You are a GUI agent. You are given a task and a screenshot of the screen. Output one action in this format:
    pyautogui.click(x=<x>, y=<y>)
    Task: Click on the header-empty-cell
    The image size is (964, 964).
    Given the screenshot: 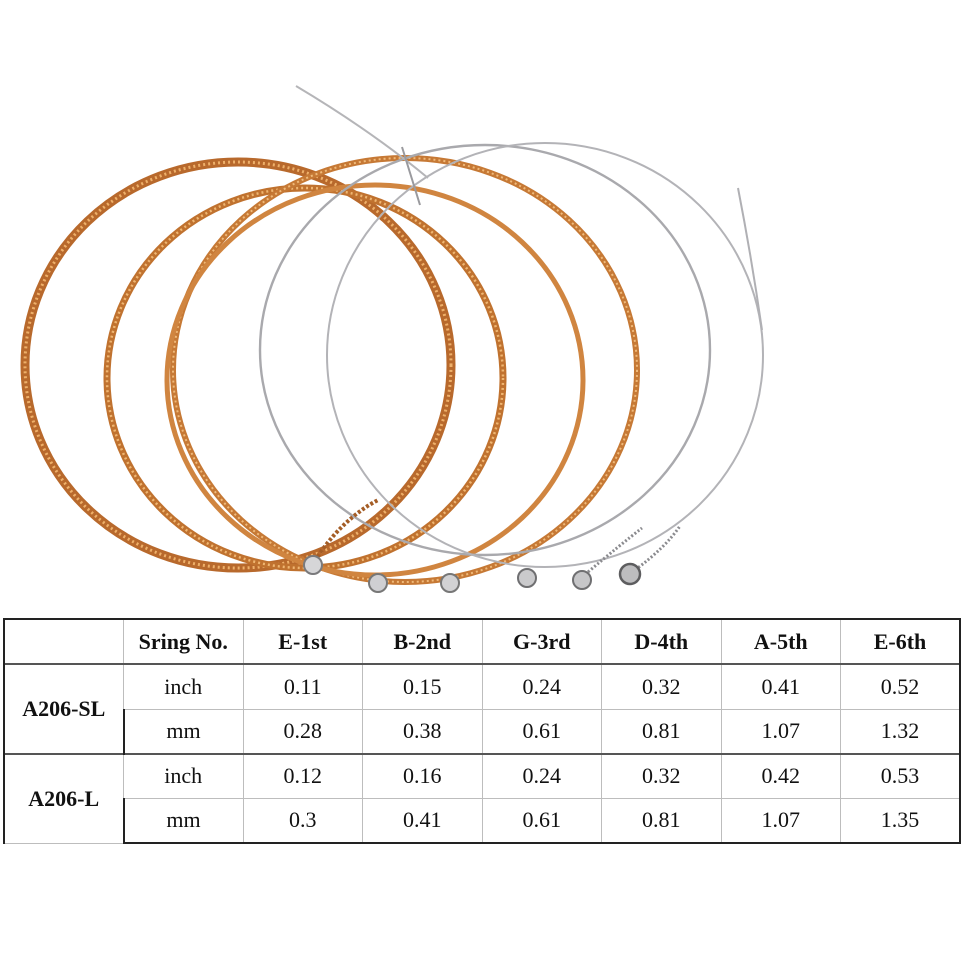 What is the action you would take?
    pyautogui.click(x=63, y=641)
    